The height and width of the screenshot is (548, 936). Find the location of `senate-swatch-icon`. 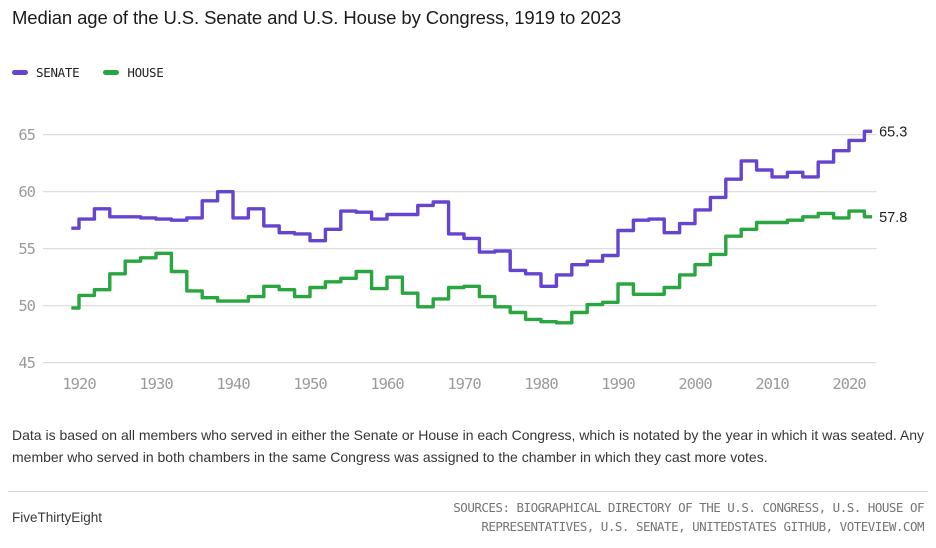

senate-swatch-icon is located at coordinates (20, 72).